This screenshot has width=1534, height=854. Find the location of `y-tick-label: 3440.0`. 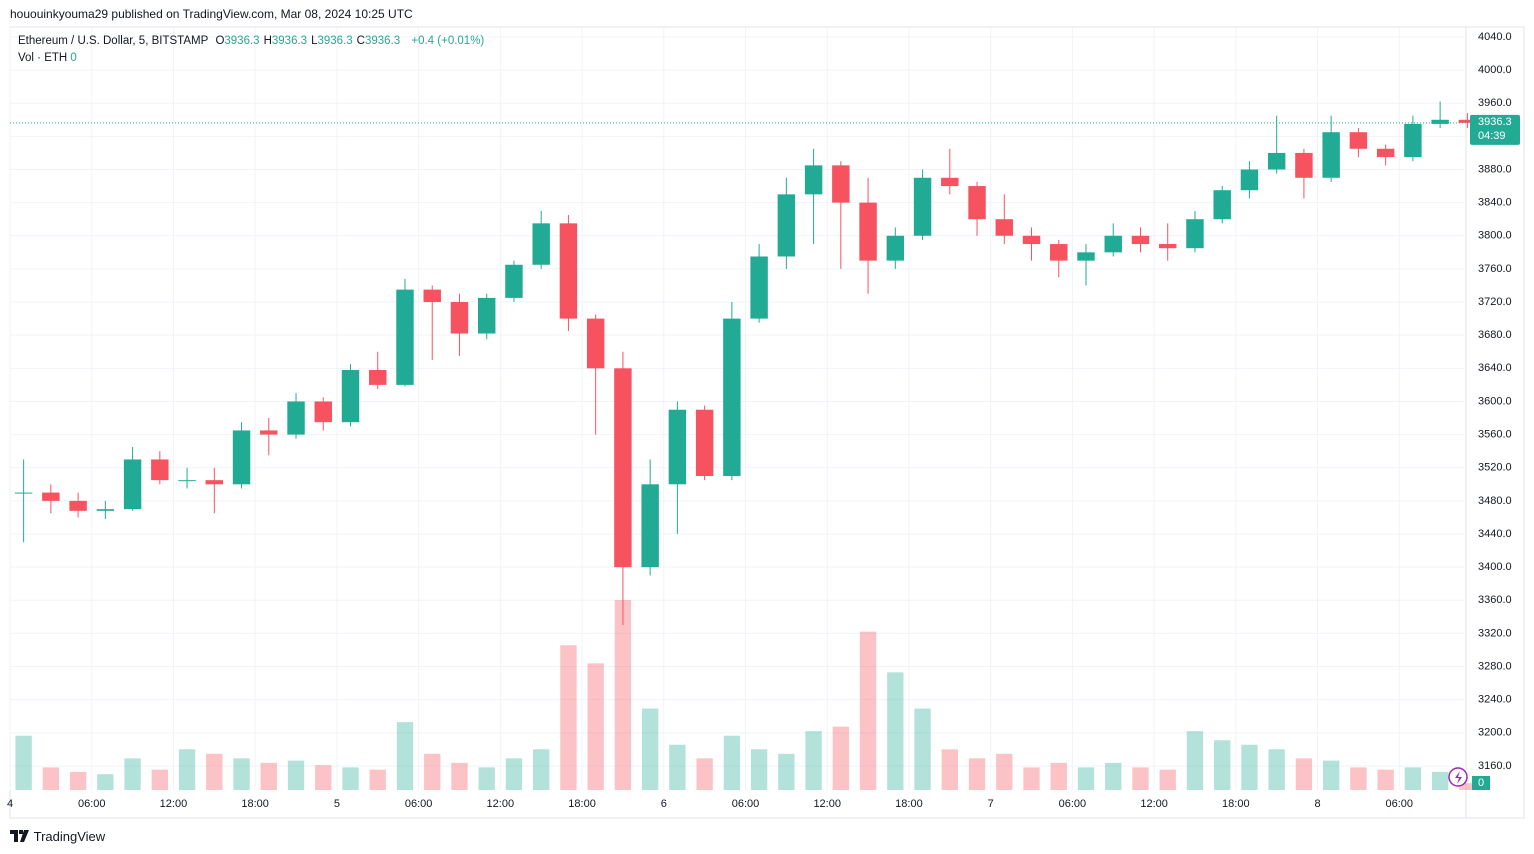

y-tick-label: 3440.0 is located at coordinates (1495, 534).